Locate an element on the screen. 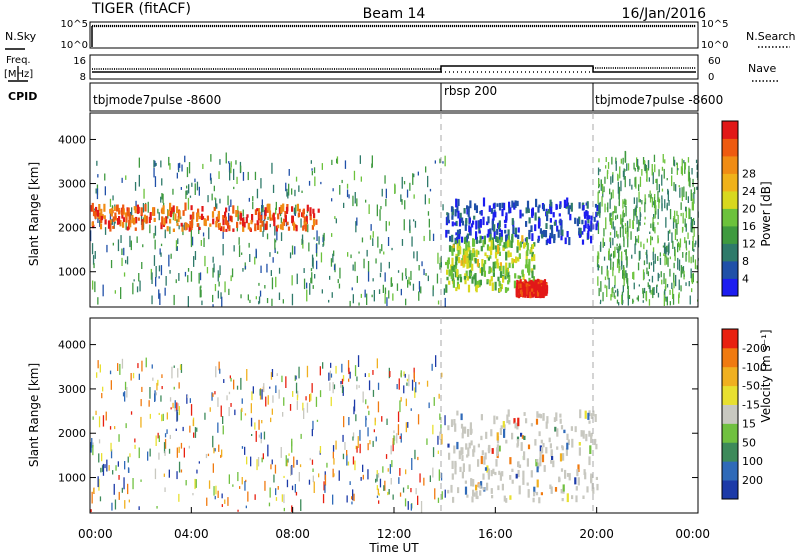 The image size is (800, 554). x-tick-label: 08:00 is located at coordinates (292, 534).